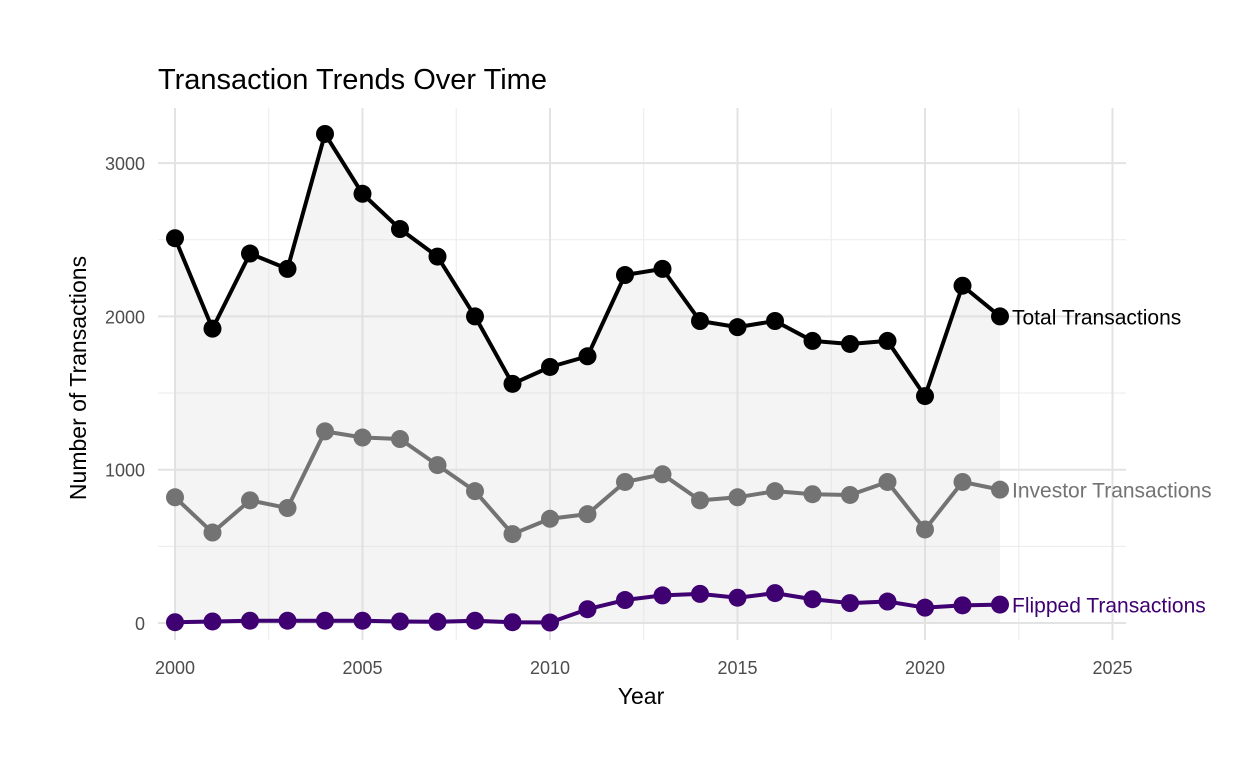 The height and width of the screenshot is (783, 1259). What do you see at coordinates (125, 471) in the screenshot?
I see `y-tick-label: 1000` at bounding box center [125, 471].